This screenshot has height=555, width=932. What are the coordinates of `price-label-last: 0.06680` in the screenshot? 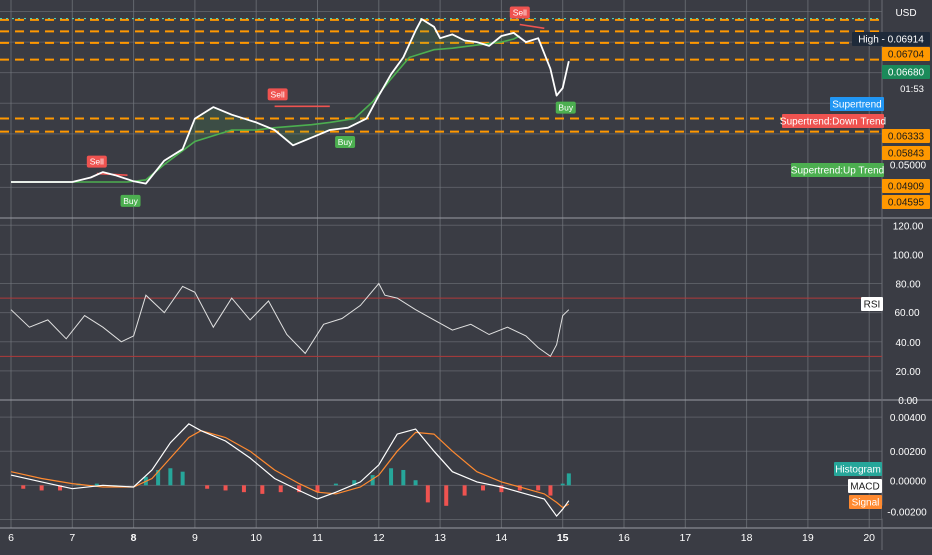 It's located at (906, 73).